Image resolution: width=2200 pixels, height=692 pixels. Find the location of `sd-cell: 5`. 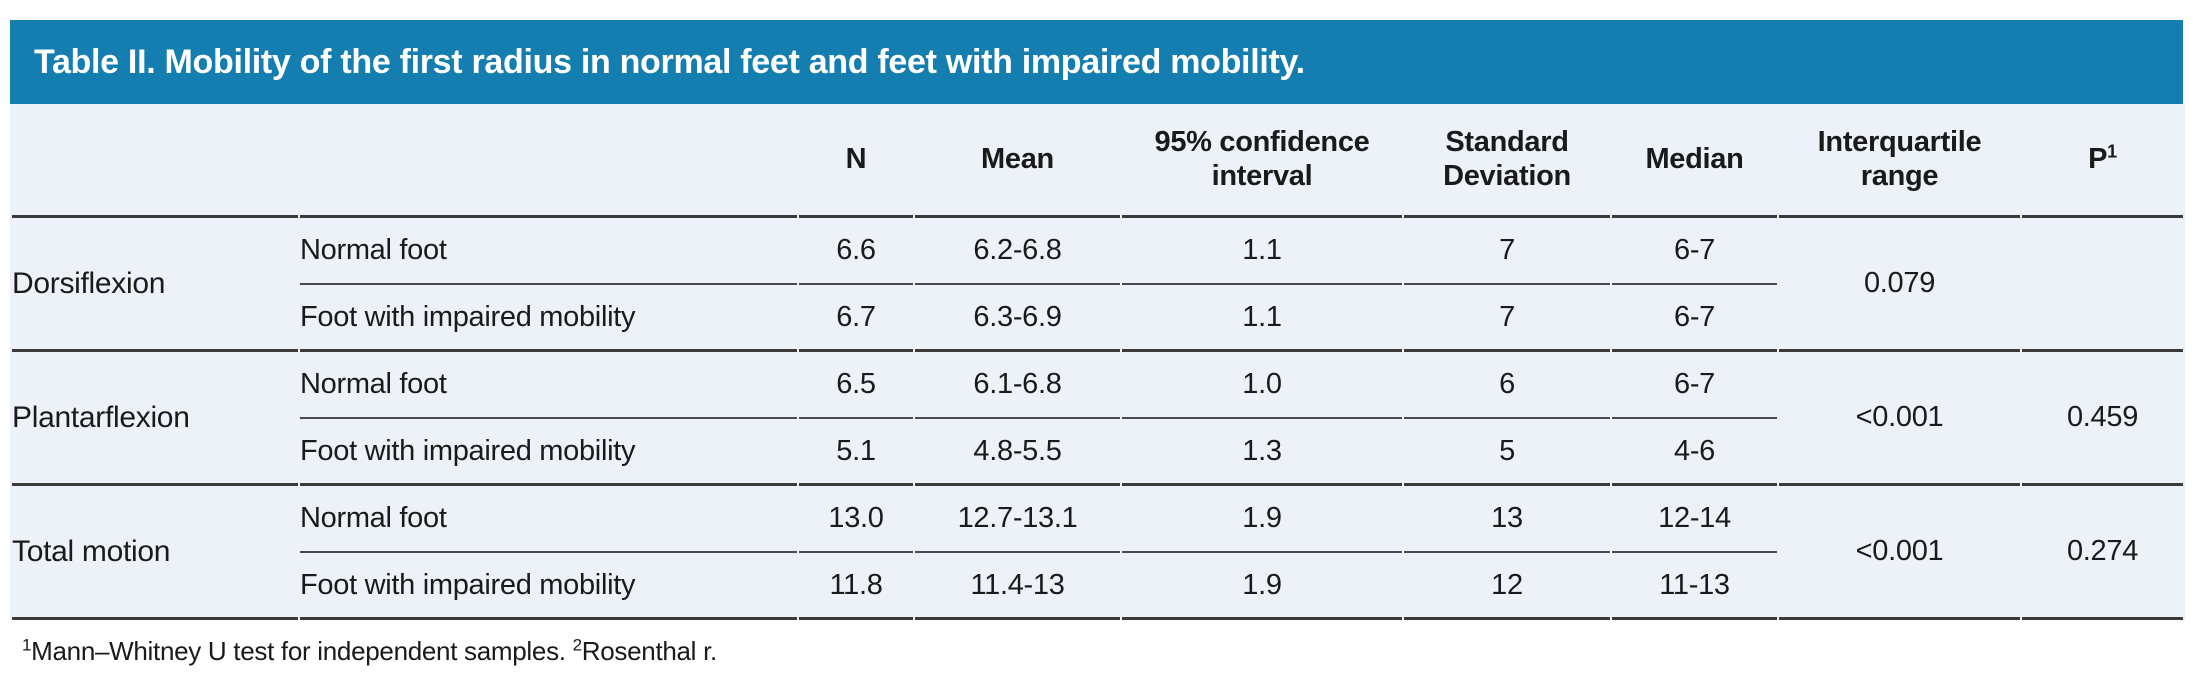

sd-cell: 5 is located at coordinates (1507, 452).